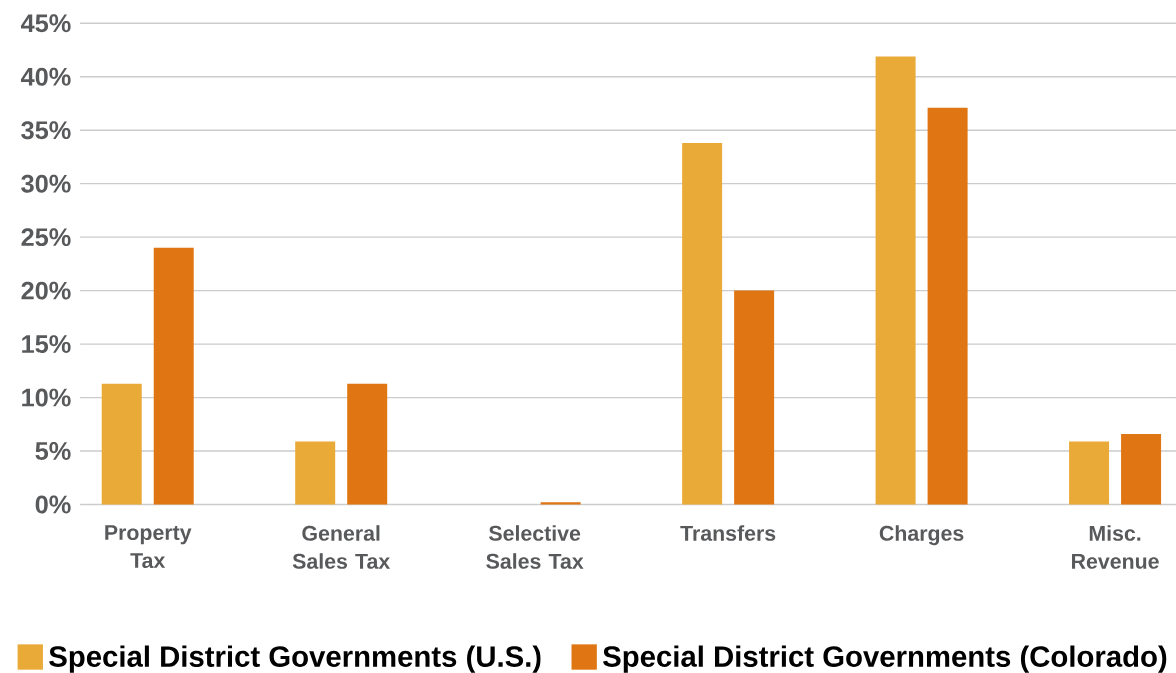  I want to click on y-tick-label: 45%, so click(45, 23).